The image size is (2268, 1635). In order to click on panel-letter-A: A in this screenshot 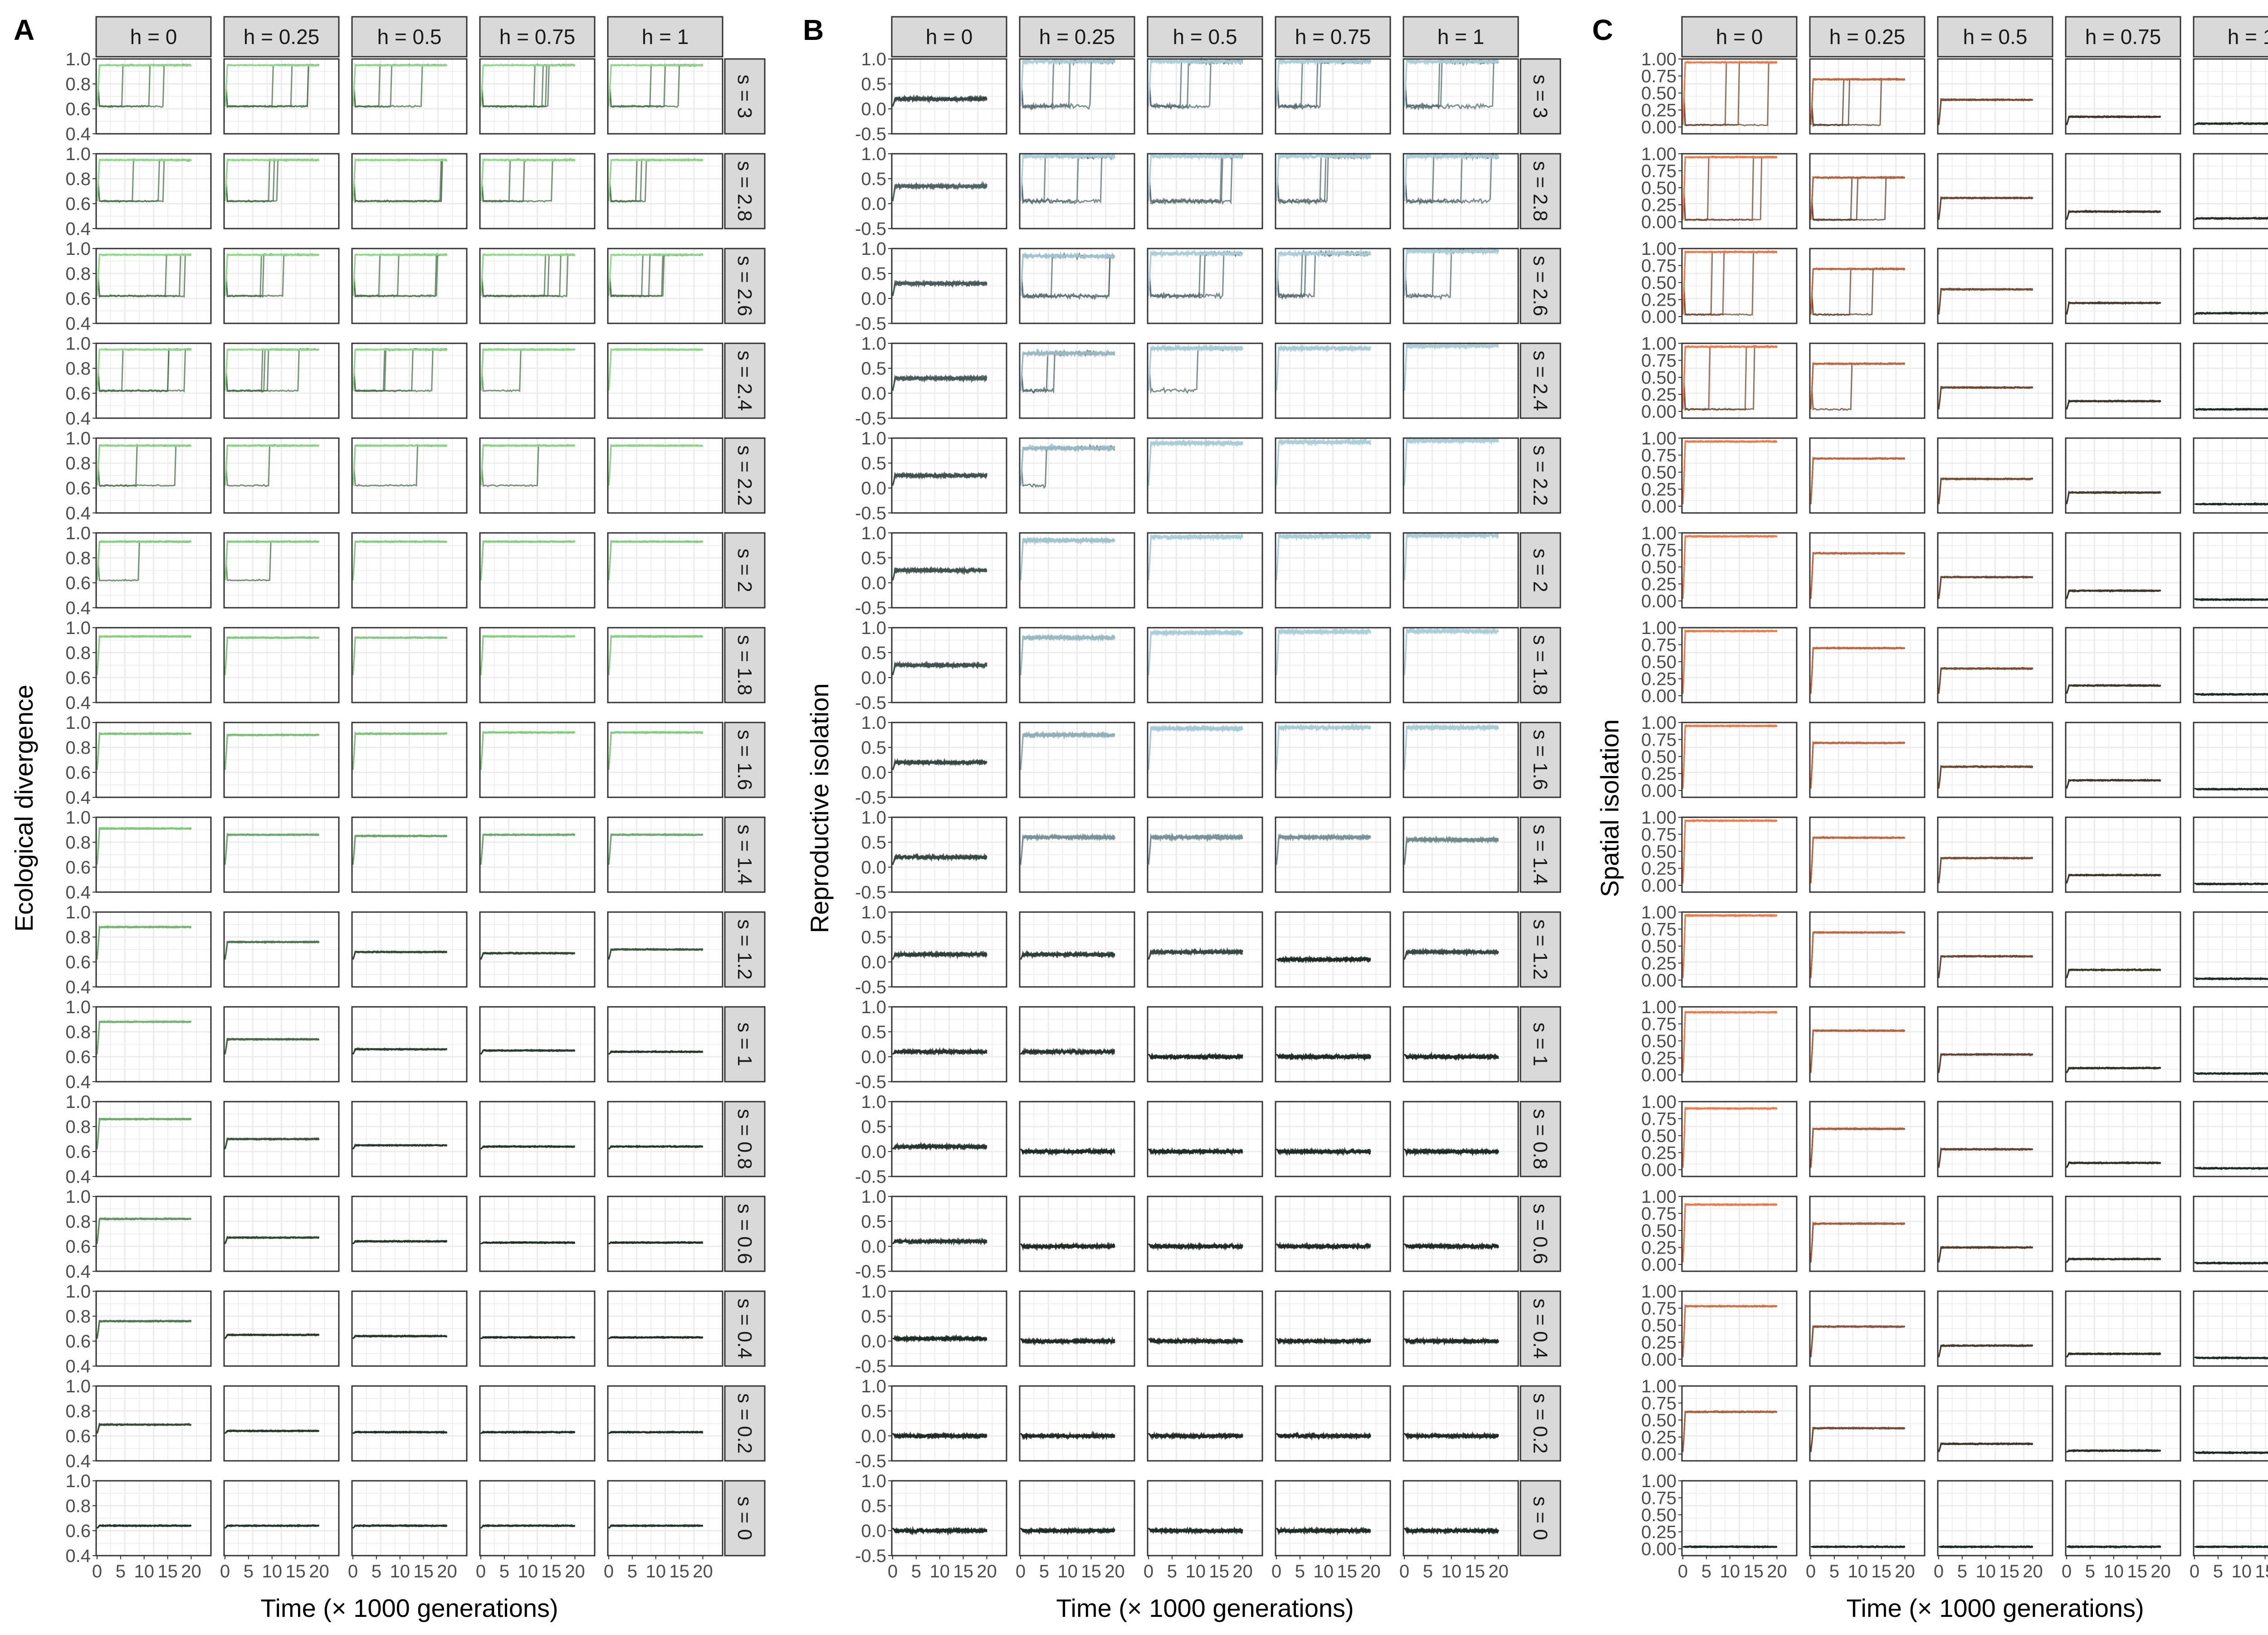, I will do `click(24, 30)`.